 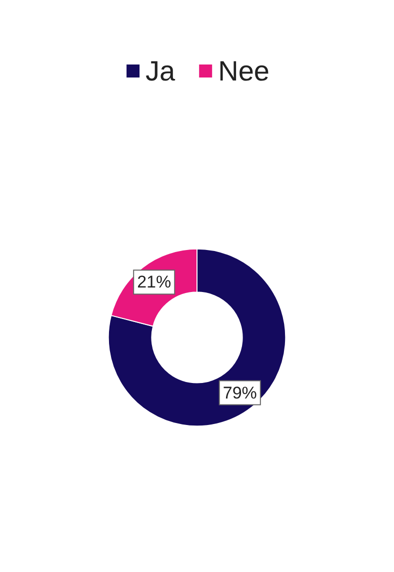 I want to click on legend-label: Nee, so click(x=244, y=71).